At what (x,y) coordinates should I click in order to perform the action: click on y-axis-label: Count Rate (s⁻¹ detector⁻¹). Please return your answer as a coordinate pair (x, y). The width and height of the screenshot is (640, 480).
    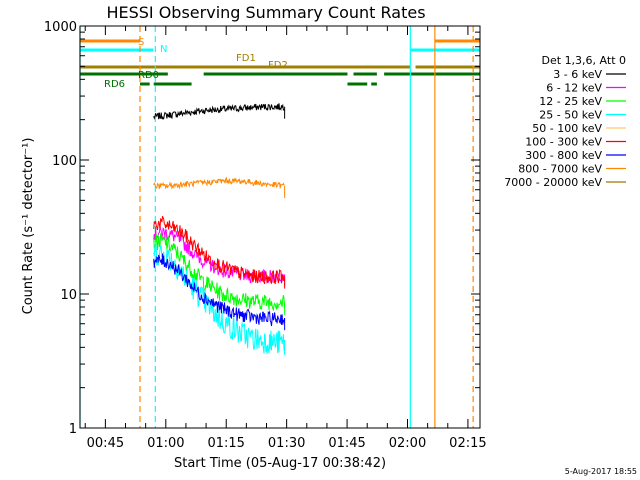
    Looking at the image, I should click on (28, 226).